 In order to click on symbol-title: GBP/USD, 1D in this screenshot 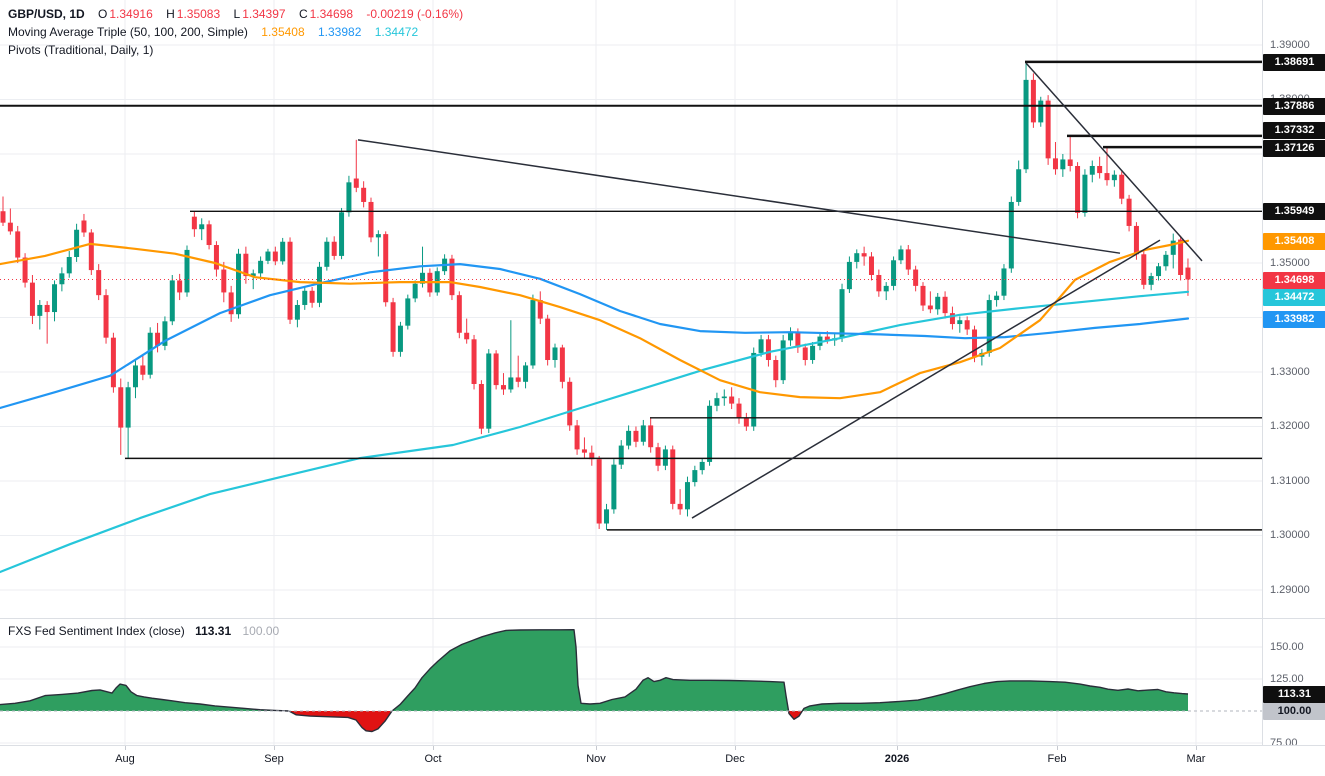, I will do `click(46, 14)`.